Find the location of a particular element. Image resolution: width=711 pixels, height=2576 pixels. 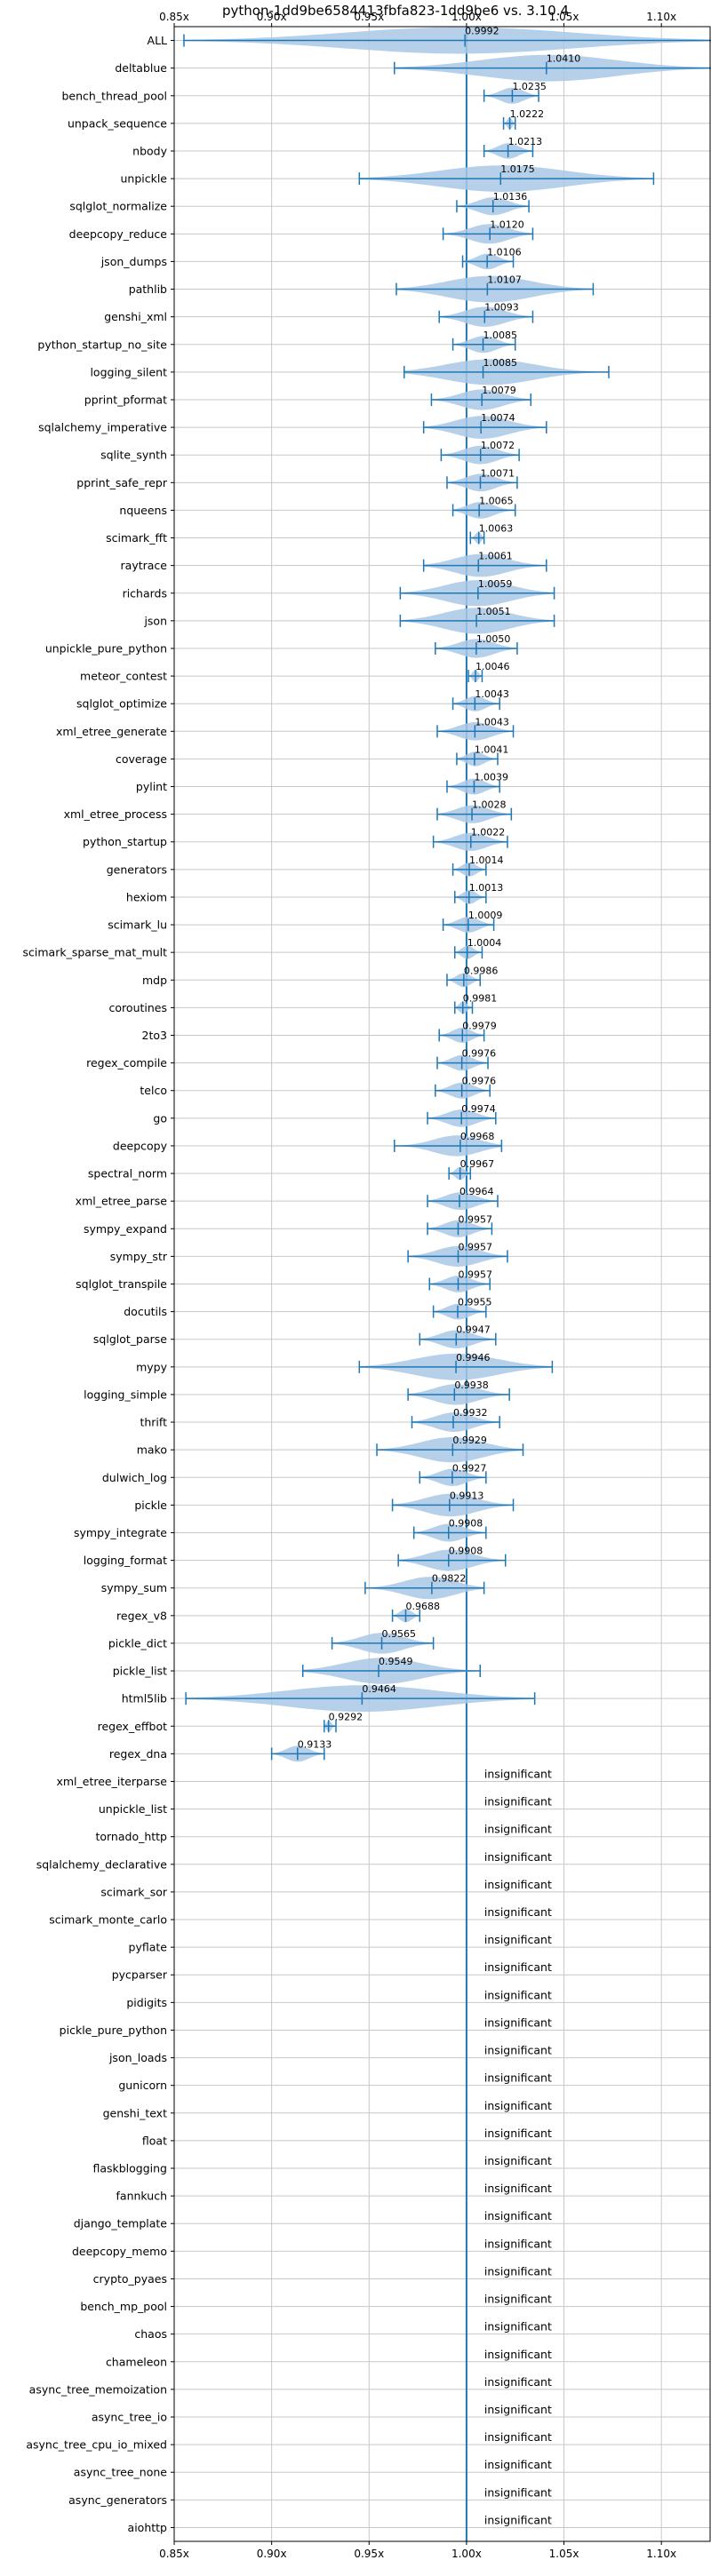

benchmark-label: mdp is located at coordinates (154, 980).